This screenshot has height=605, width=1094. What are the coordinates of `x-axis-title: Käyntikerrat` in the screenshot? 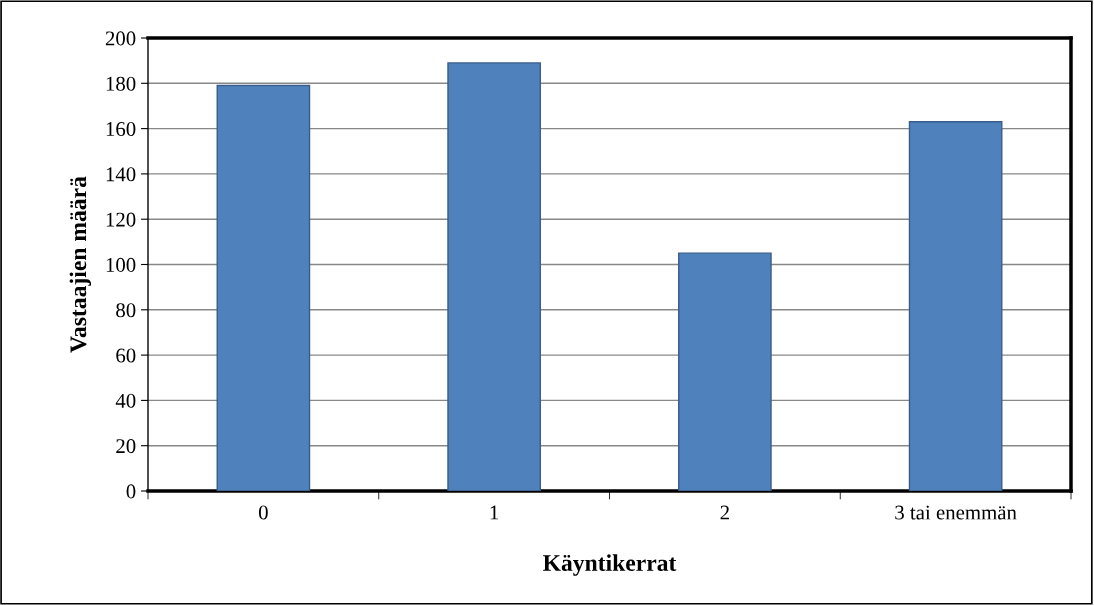 It's located at (610, 565).